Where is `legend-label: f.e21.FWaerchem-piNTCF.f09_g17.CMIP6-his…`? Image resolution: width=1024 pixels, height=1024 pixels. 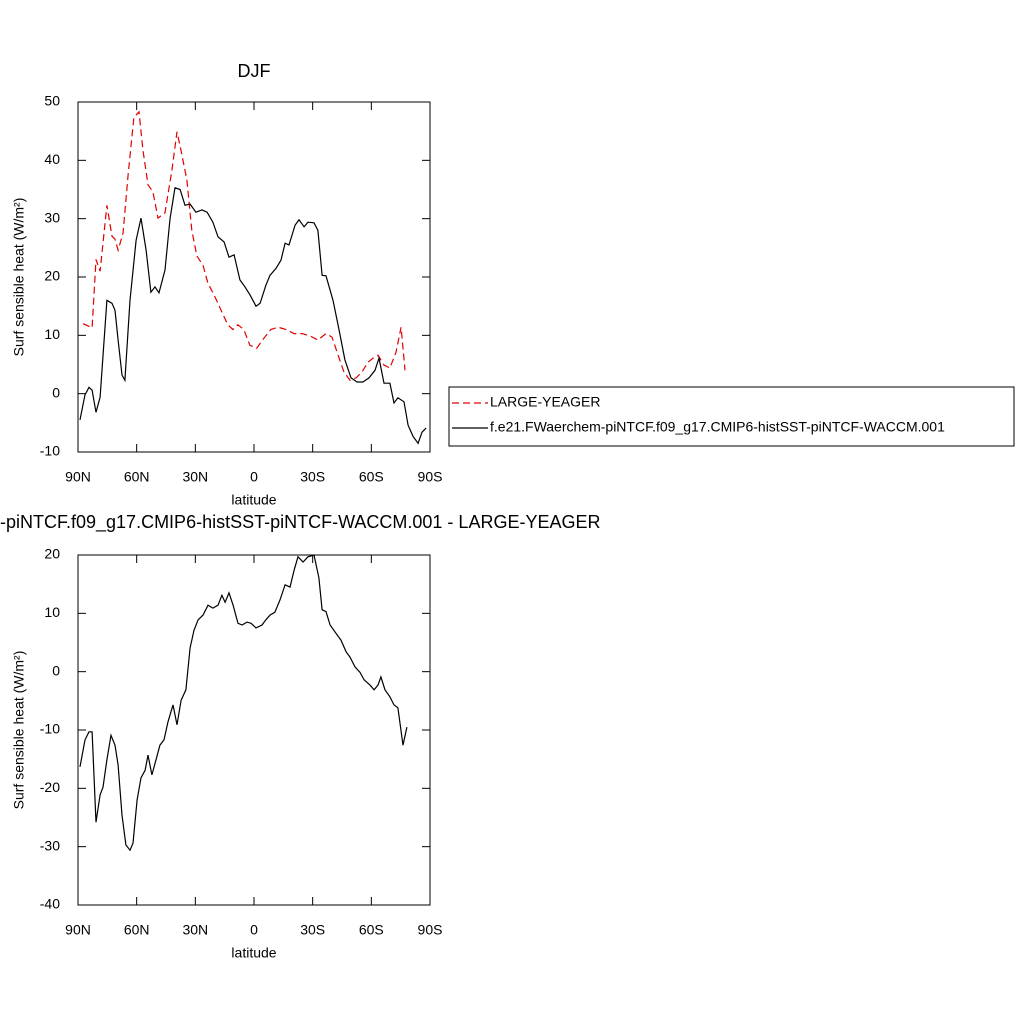 legend-label: f.e21.FWaerchem-piNTCF.f09_g17.CMIP6-his… is located at coordinates (717, 427).